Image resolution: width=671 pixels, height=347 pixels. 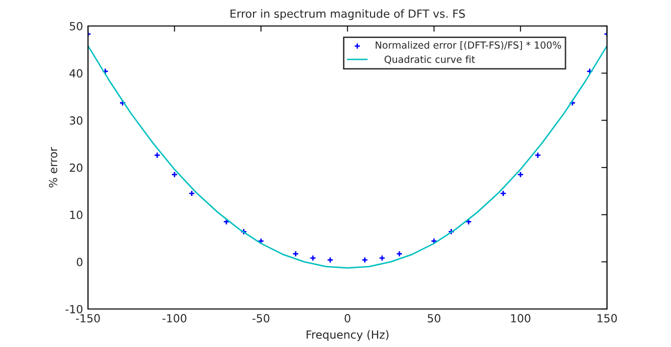 What do you see at coordinates (76, 215) in the screenshot?
I see `y-tick-label: 10` at bounding box center [76, 215].